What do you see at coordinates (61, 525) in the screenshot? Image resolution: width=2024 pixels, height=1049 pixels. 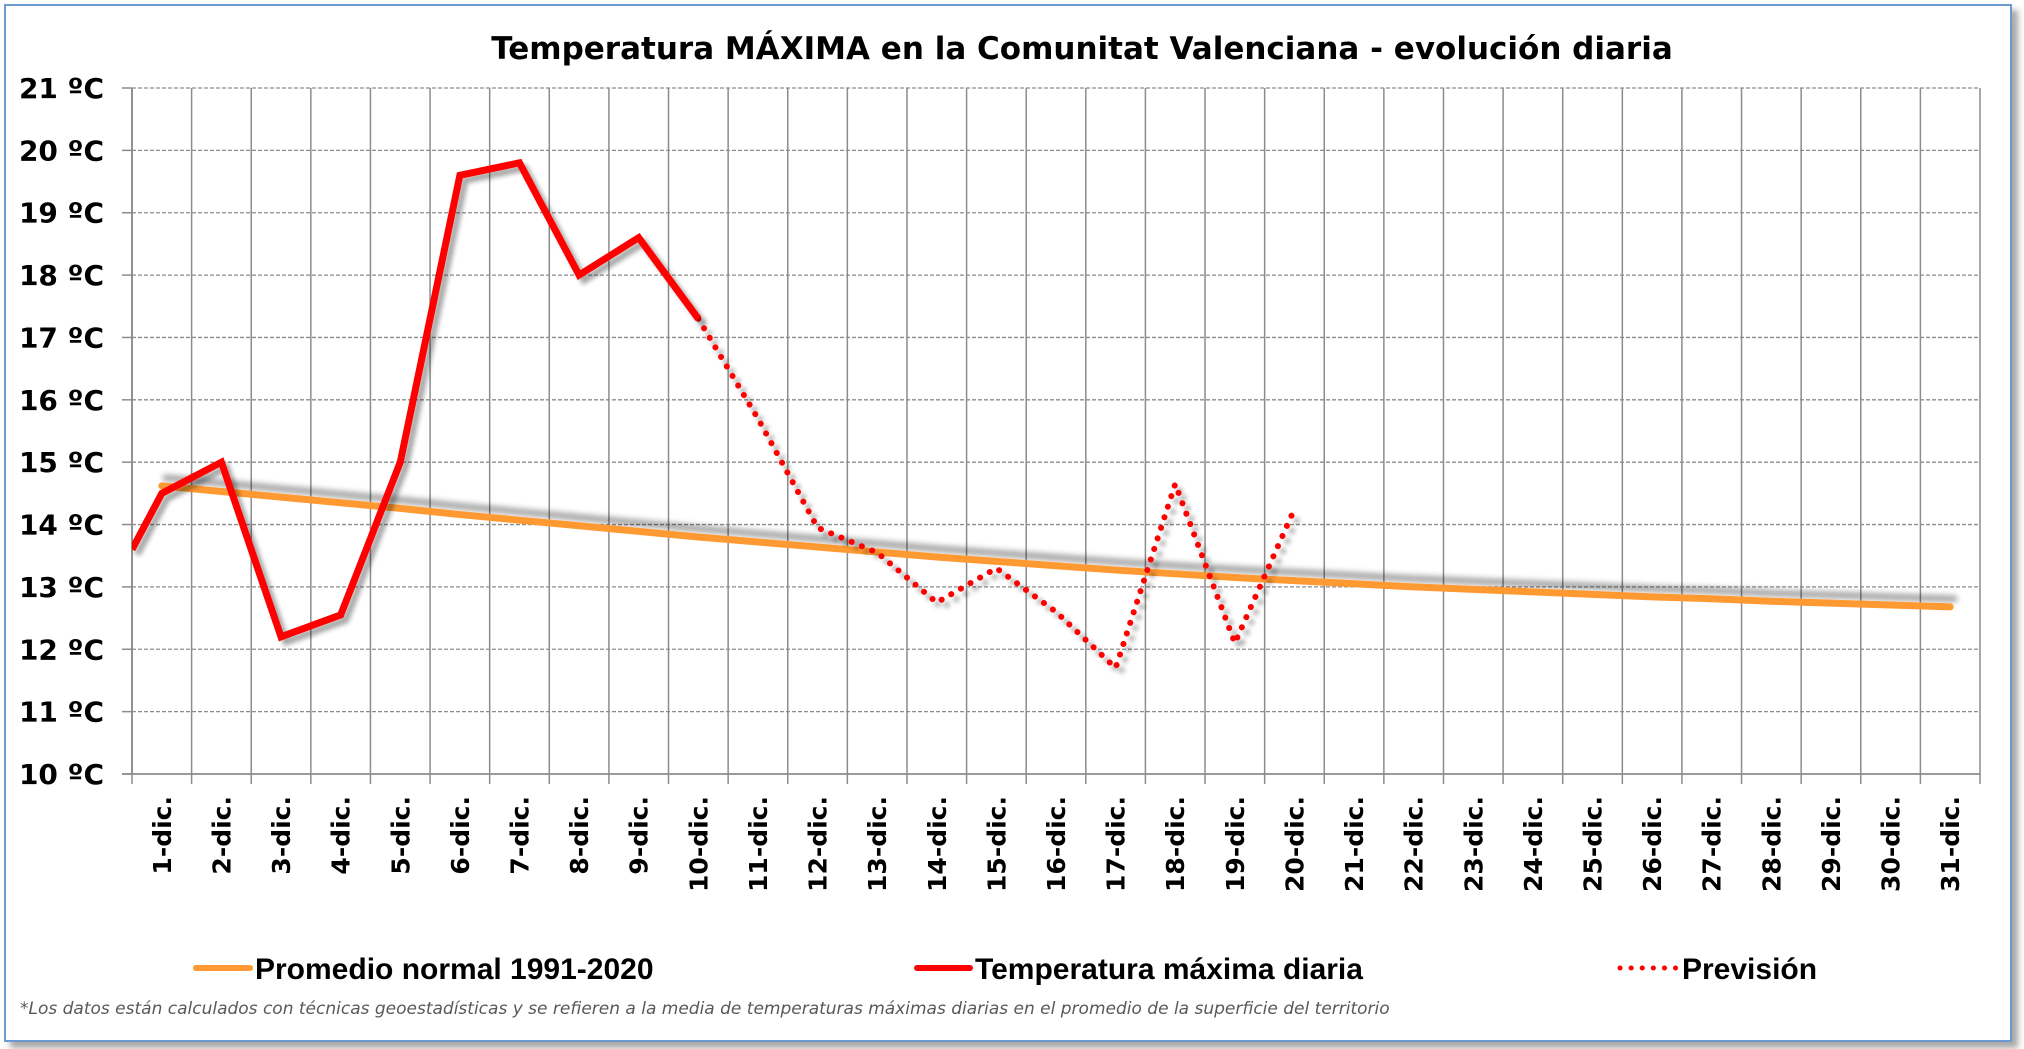 I see `y-tick-label: 14 ºC` at bounding box center [61, 525].